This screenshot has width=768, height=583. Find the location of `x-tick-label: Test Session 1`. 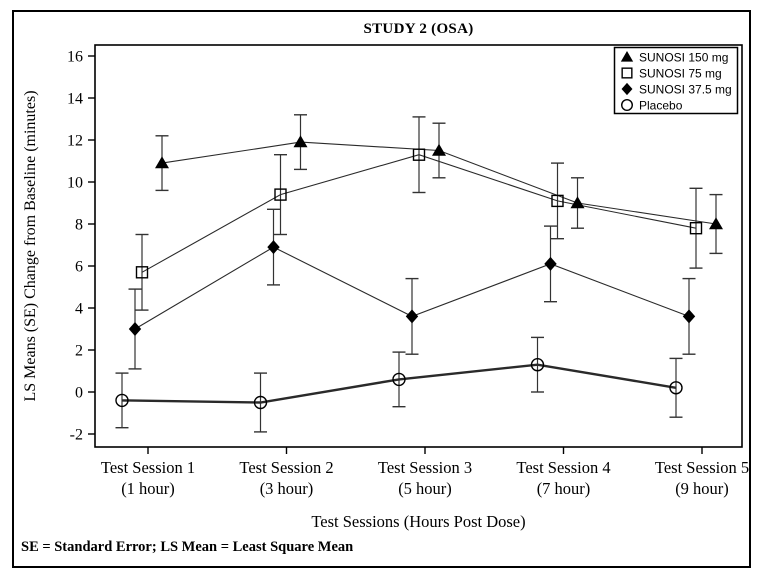

x-tick-label: Test Session 1 is located at coordinates (148, 467).